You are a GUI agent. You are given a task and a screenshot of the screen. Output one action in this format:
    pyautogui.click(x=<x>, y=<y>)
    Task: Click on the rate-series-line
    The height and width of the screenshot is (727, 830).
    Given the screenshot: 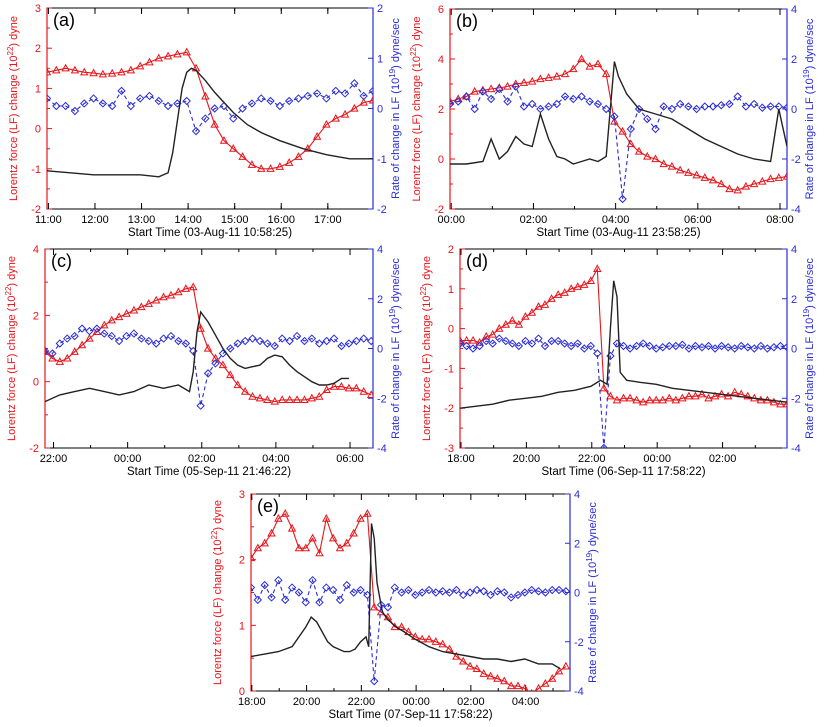 What is the action you would take?
    pyautogui.click(x=618, y=142)
    